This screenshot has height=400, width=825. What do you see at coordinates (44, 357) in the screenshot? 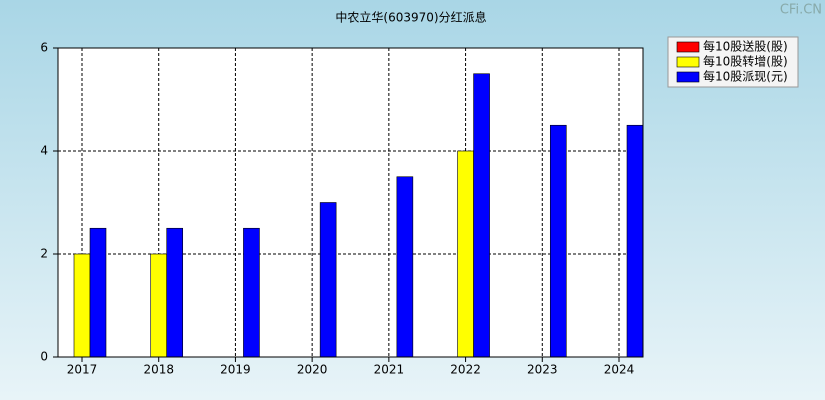
I see `y-tick-label: 0` at bounding box center [44, 357].